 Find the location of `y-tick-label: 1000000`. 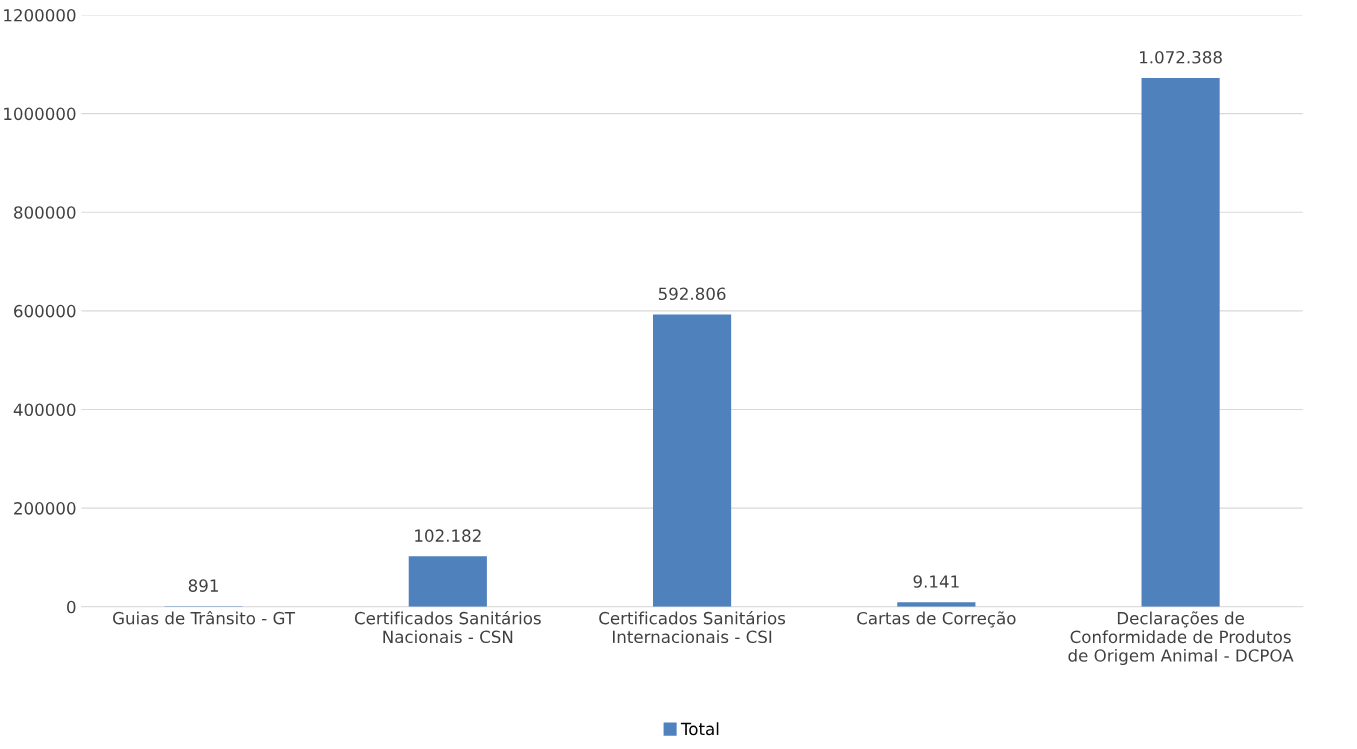

y-tick-label: 1000000 is located at coordinates (40, 114).